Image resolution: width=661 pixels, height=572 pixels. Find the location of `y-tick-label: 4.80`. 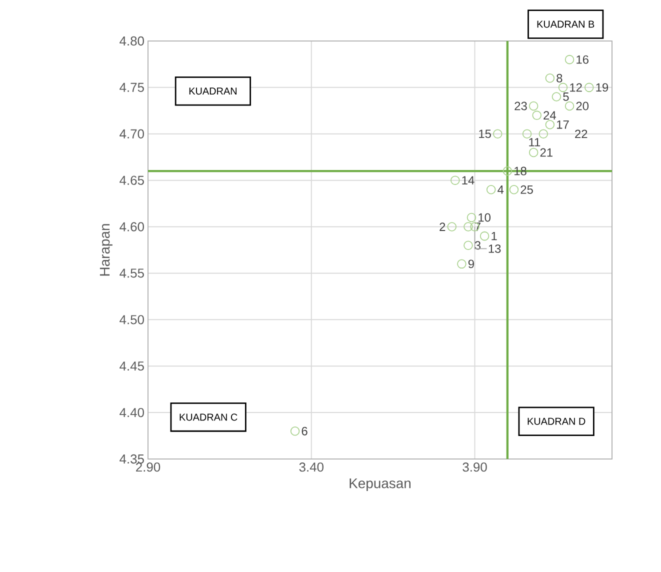

y-tick-label: 4.80 is located at coordinates (132, 41).